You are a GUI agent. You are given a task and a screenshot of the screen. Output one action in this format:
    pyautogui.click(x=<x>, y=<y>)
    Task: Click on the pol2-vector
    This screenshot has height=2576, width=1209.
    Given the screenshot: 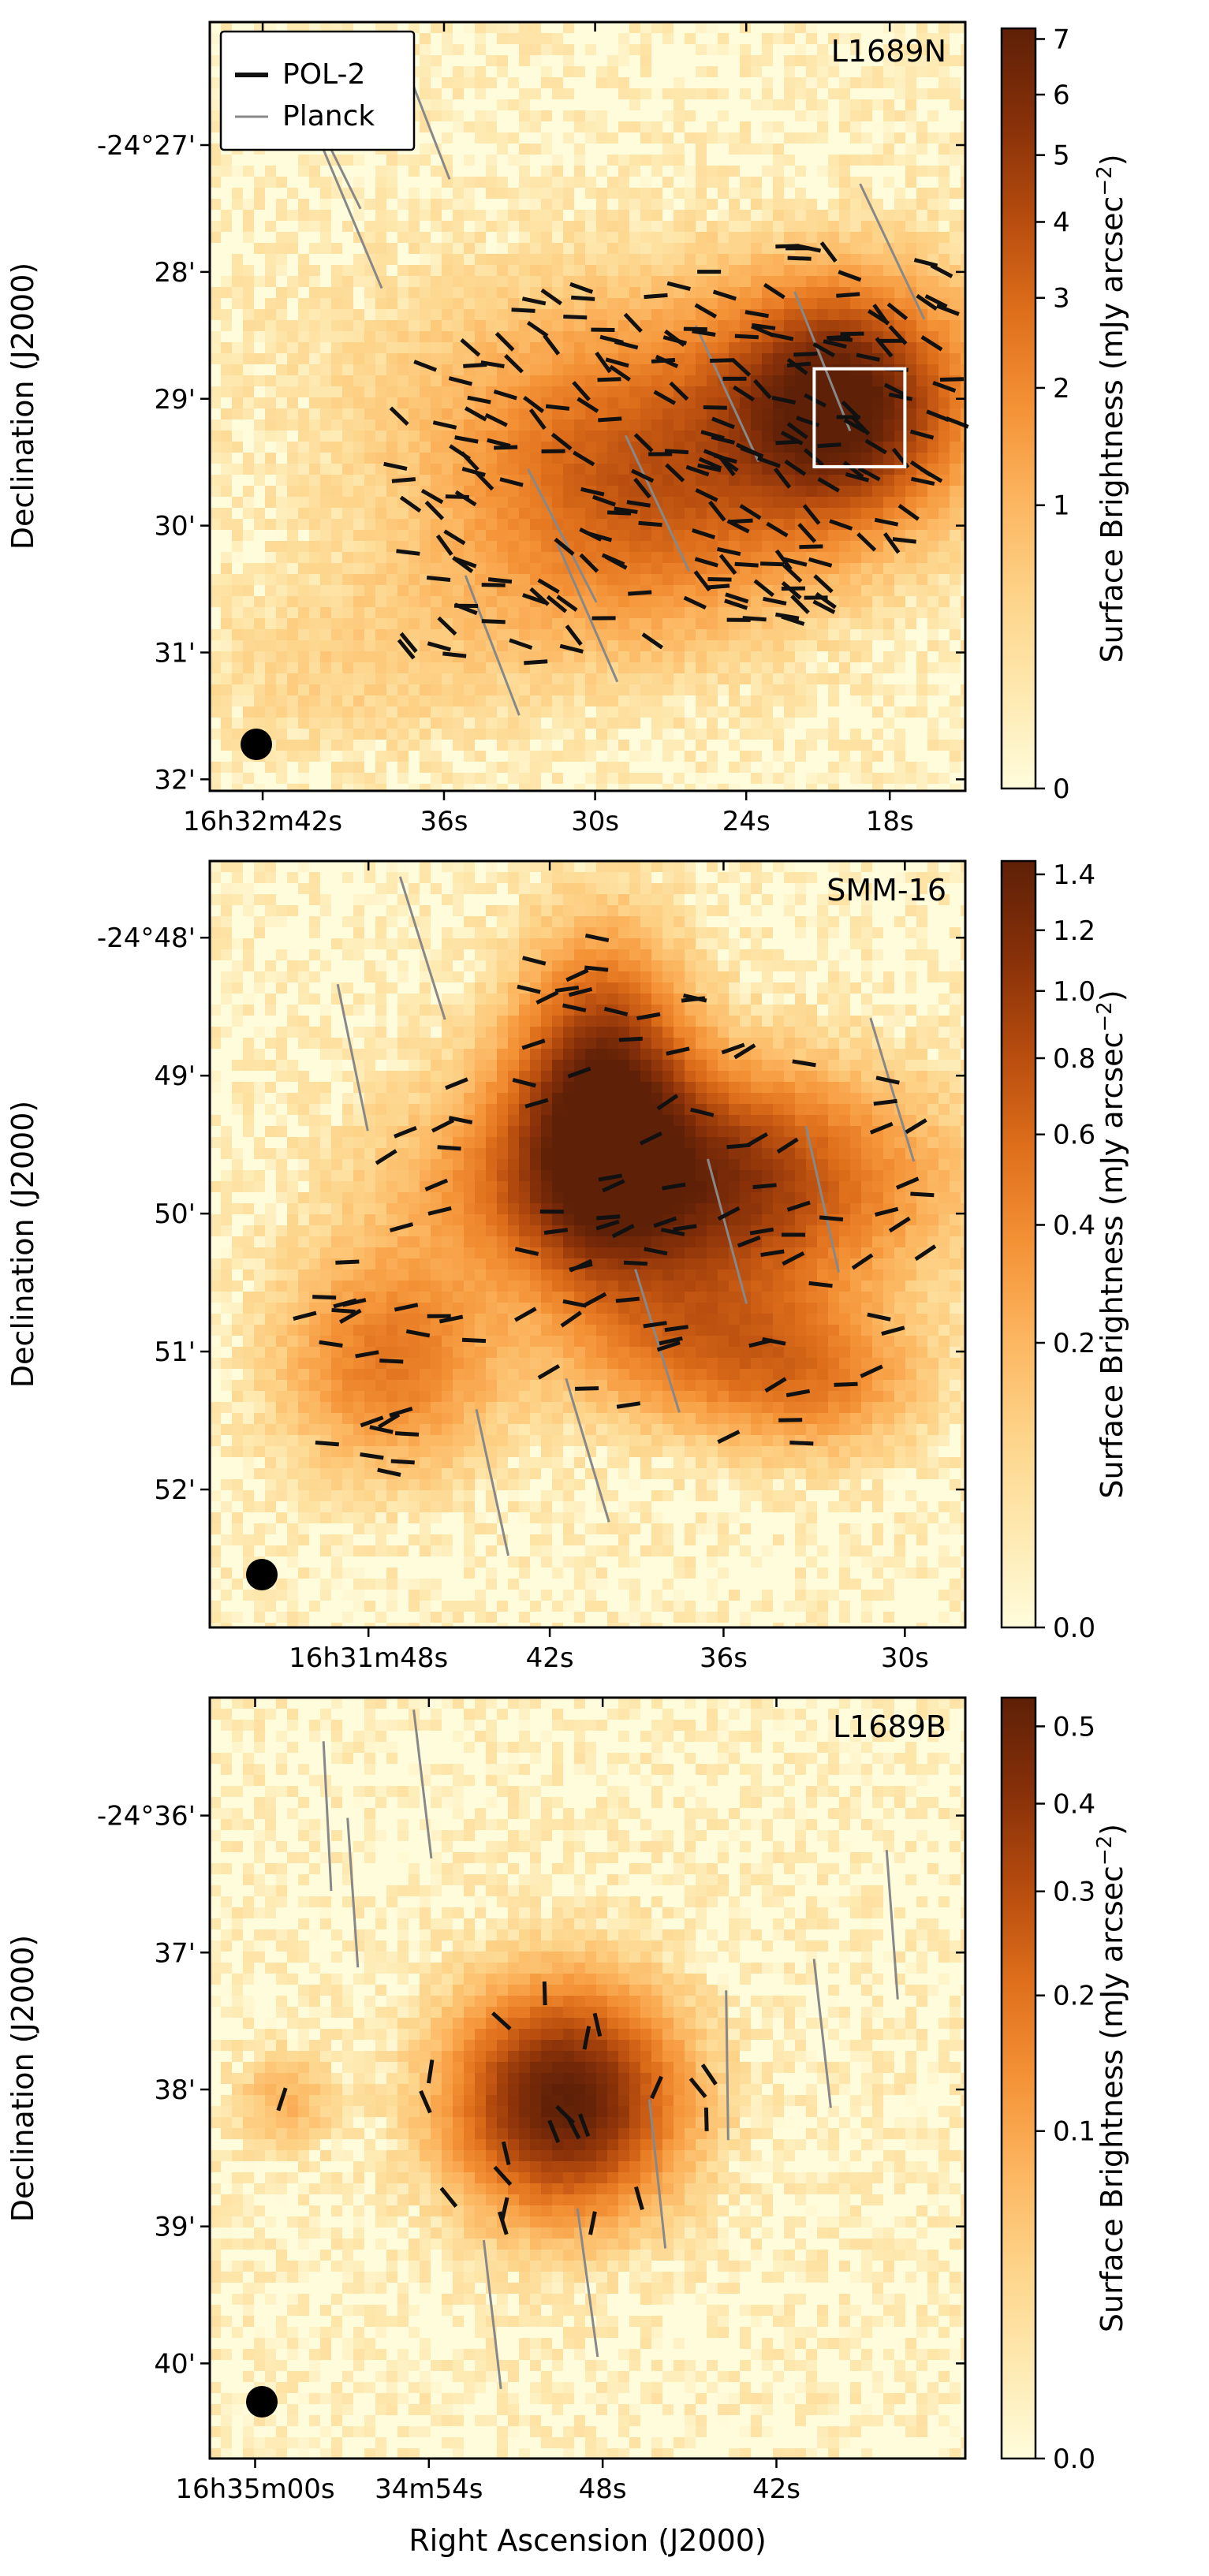 What is the action you would take?
    pyautogui.click(x=747, y=337)
    